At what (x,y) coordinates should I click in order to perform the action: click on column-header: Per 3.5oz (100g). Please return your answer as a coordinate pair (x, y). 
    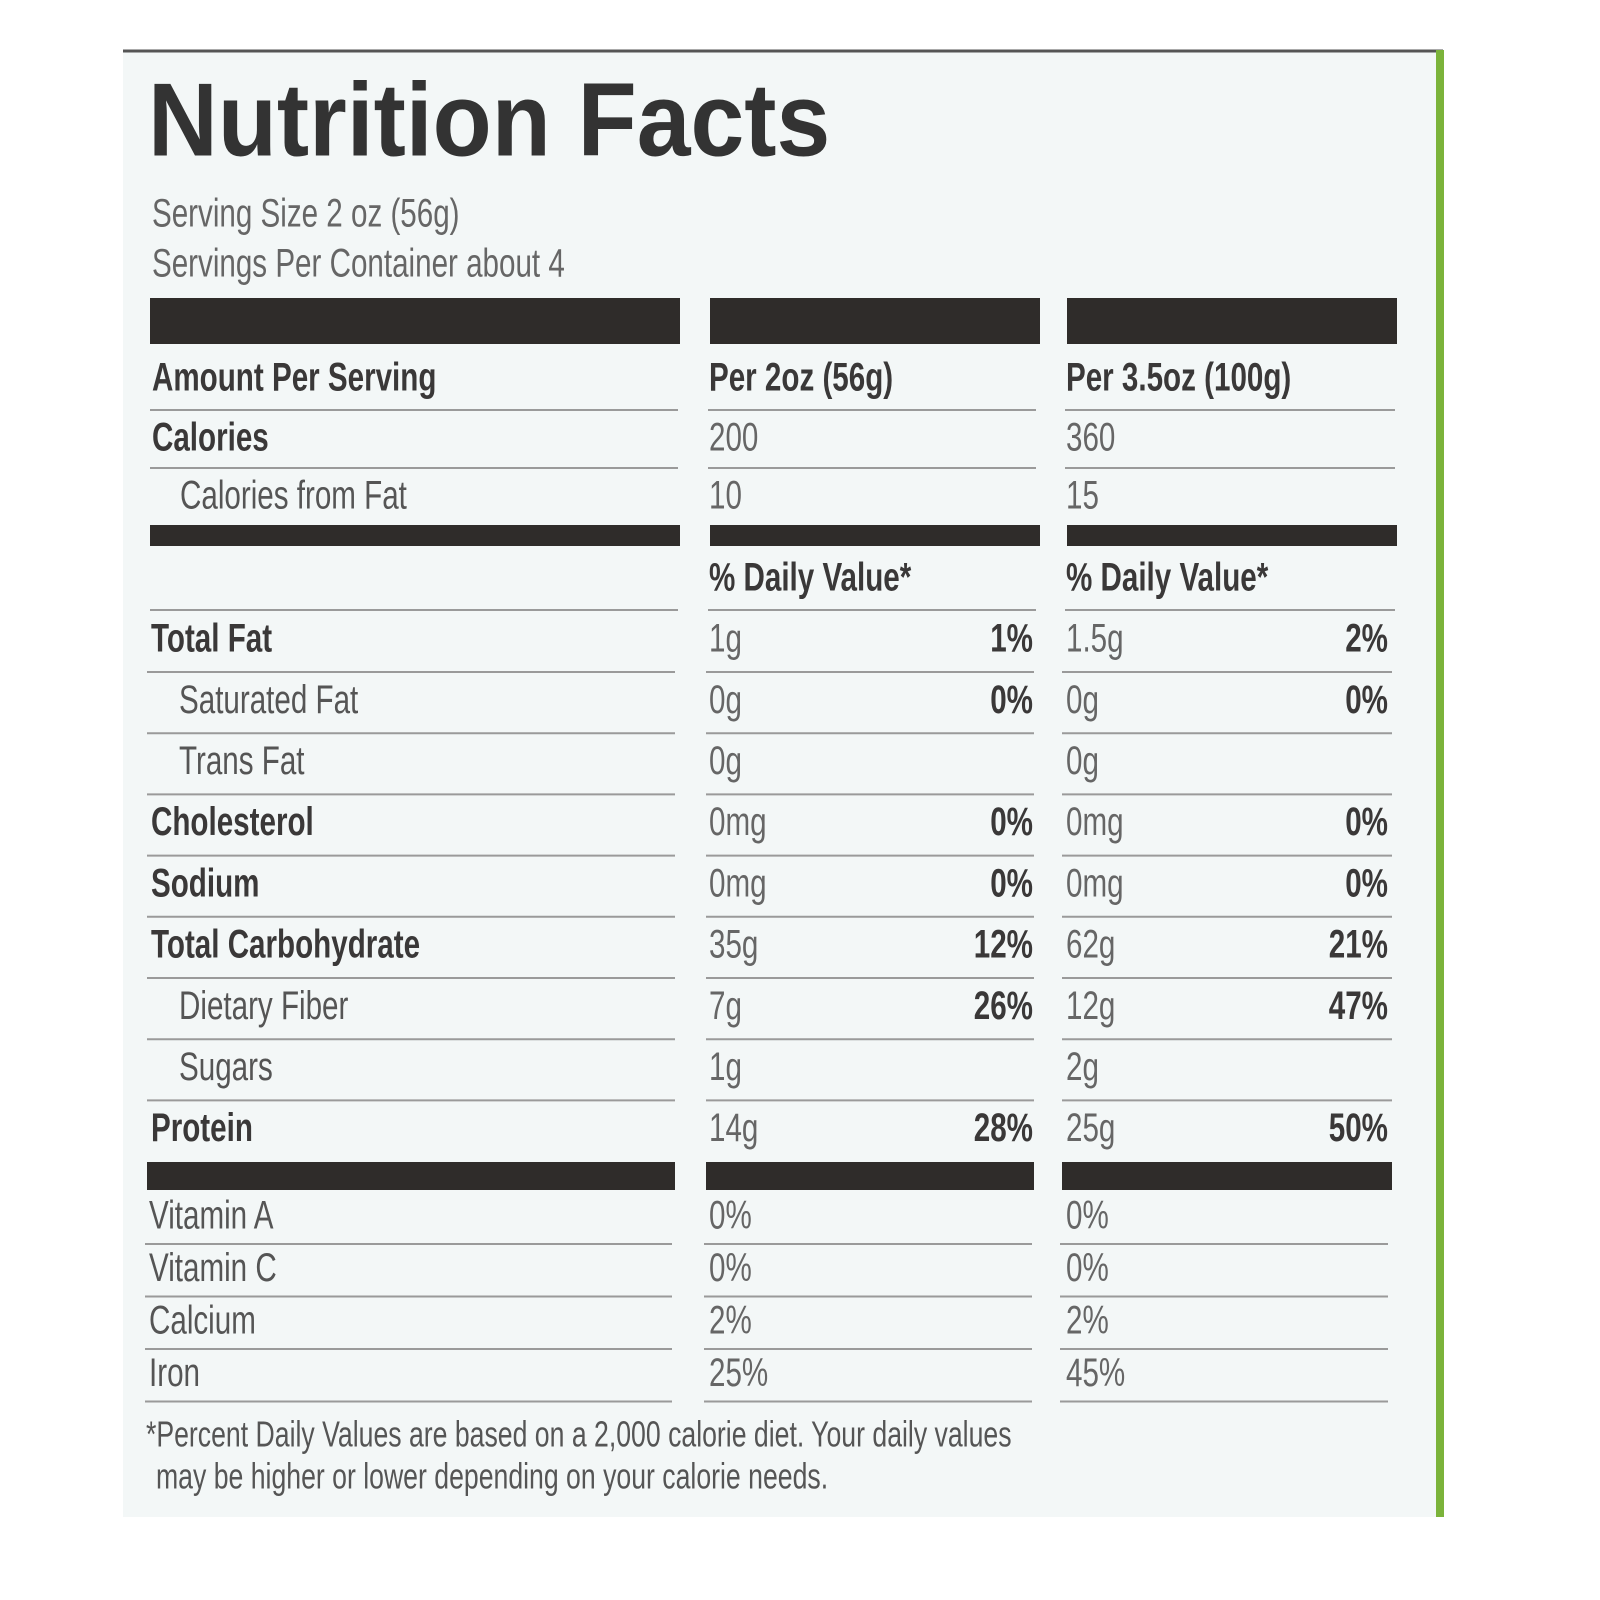
    Looking at the image, I should click on (1178, 377).